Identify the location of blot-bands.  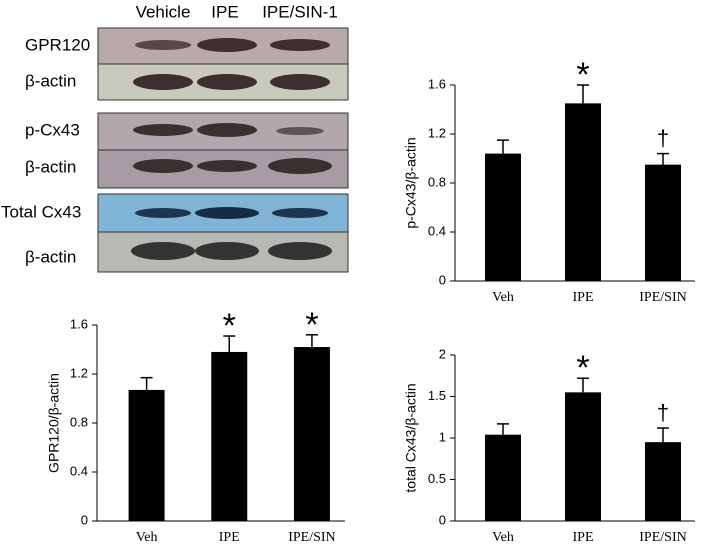
(231, 149).